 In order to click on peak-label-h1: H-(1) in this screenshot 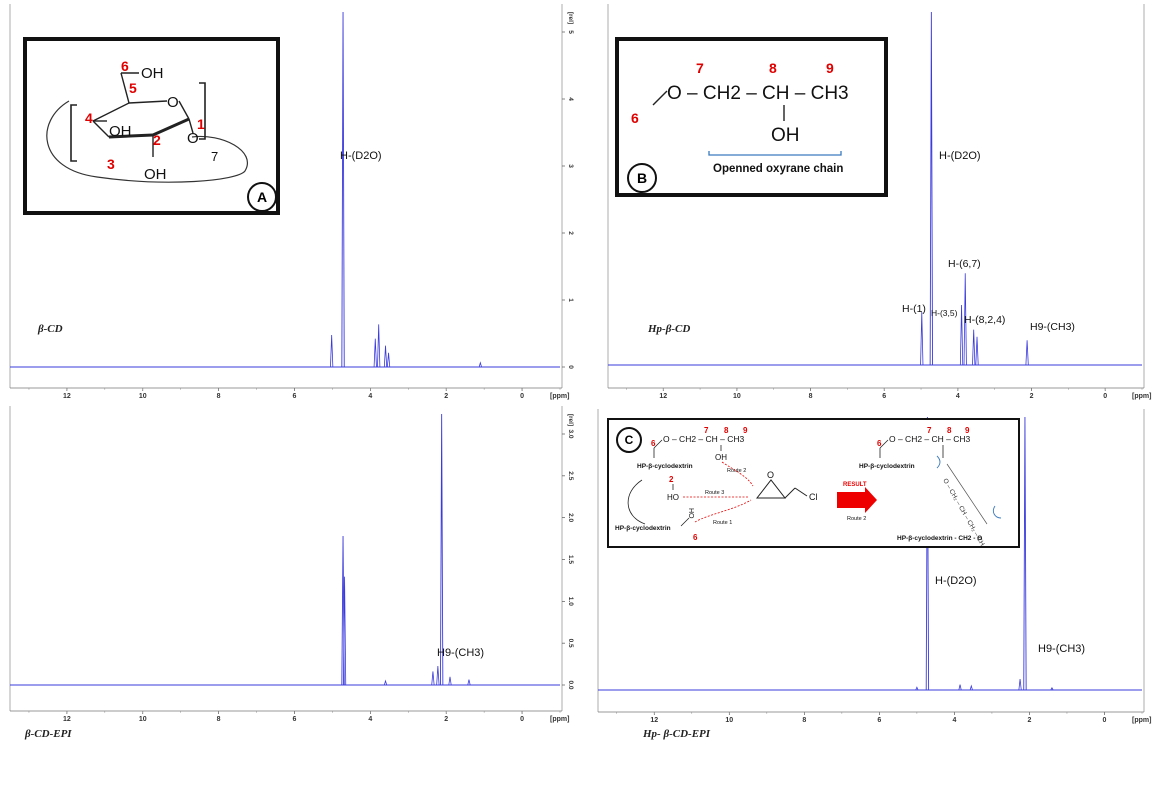, I will do `click(914, 309)`.